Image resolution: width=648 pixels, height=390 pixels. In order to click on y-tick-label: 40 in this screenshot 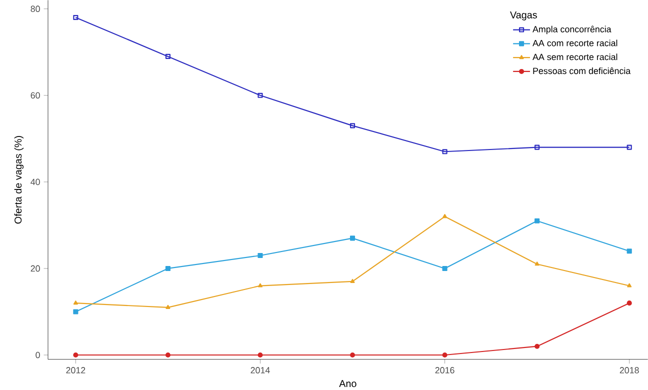, I will do `click(35, 181)`.